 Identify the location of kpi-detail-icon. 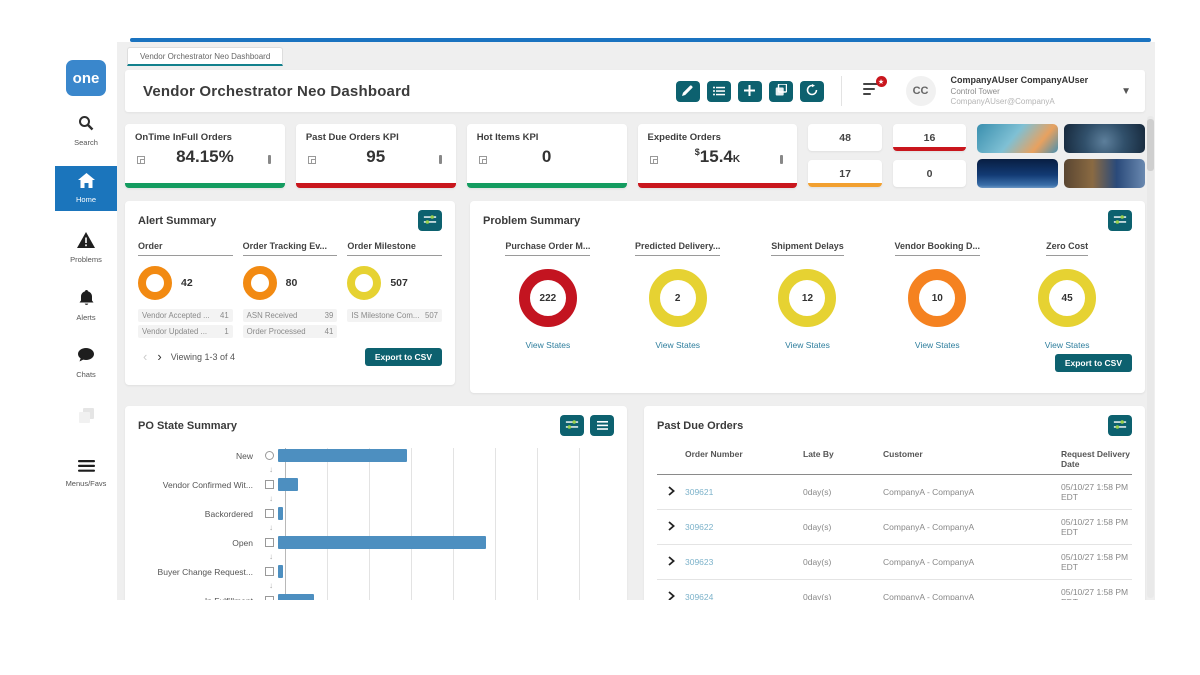
(440, 159).